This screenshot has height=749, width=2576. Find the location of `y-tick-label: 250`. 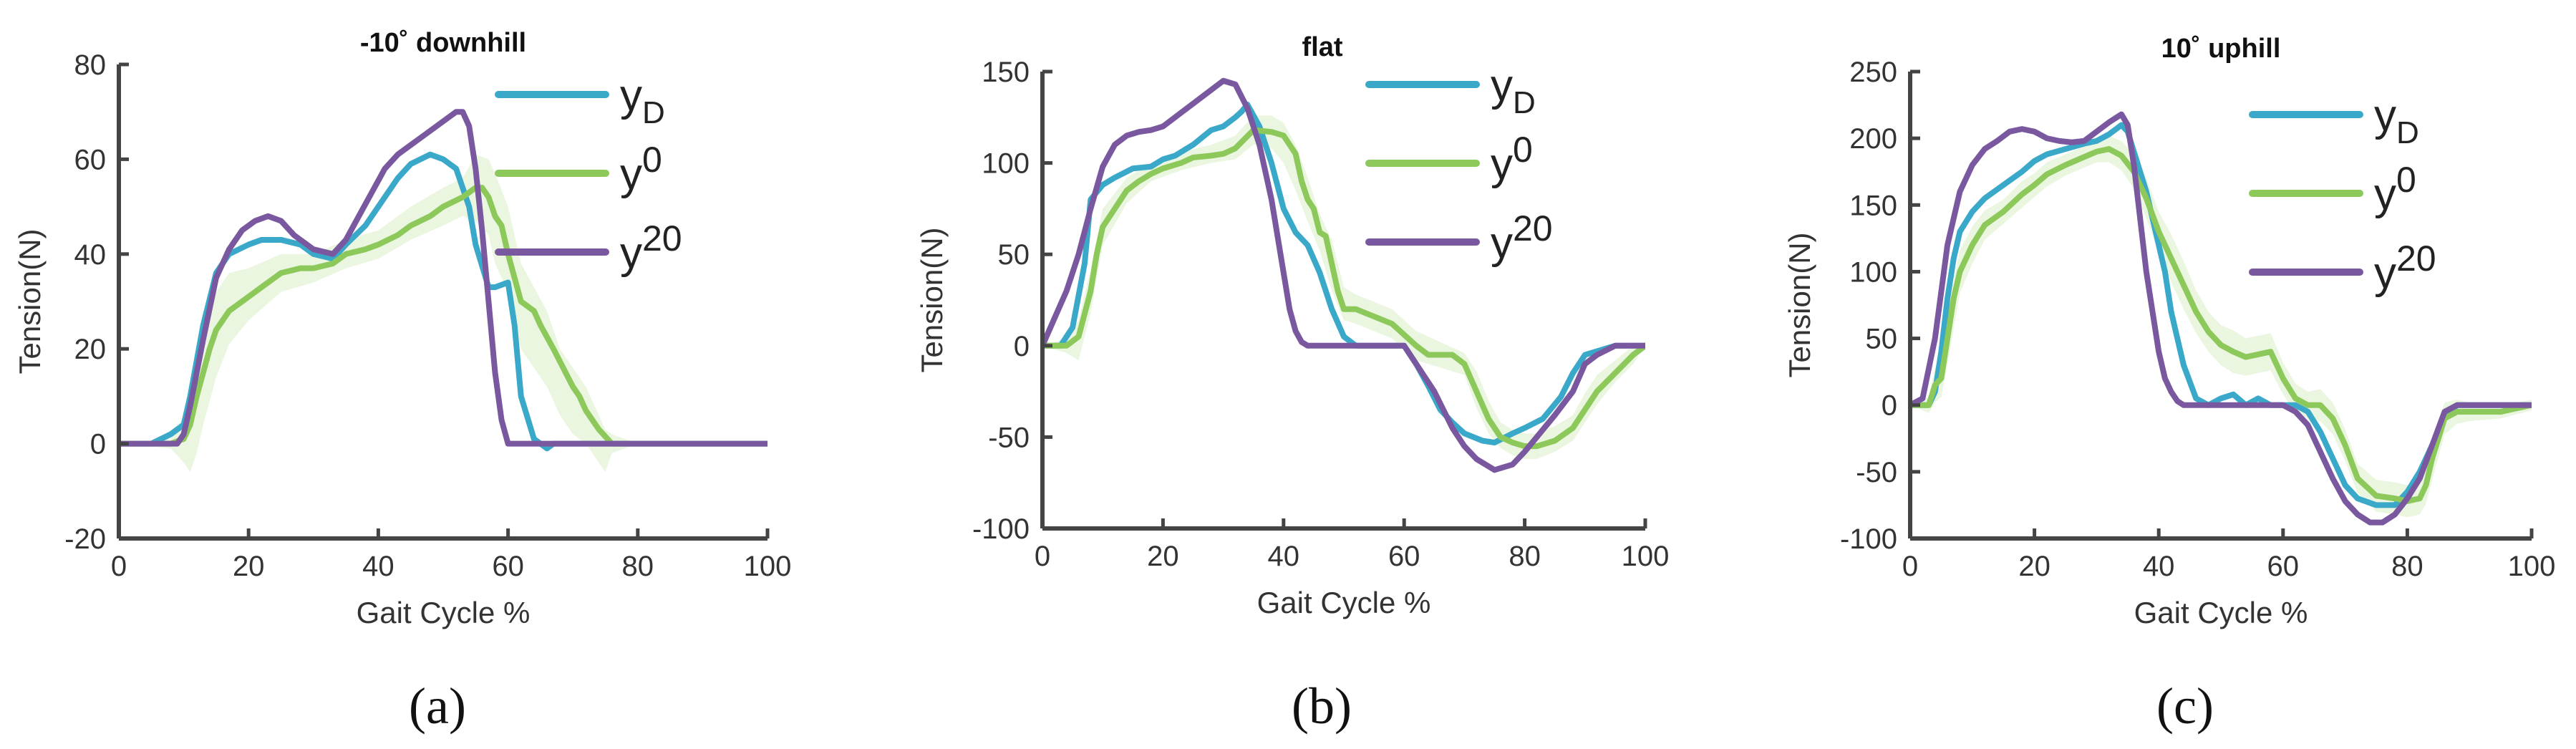

y-tick-label: 250 is located at coordinates (1873, 72).